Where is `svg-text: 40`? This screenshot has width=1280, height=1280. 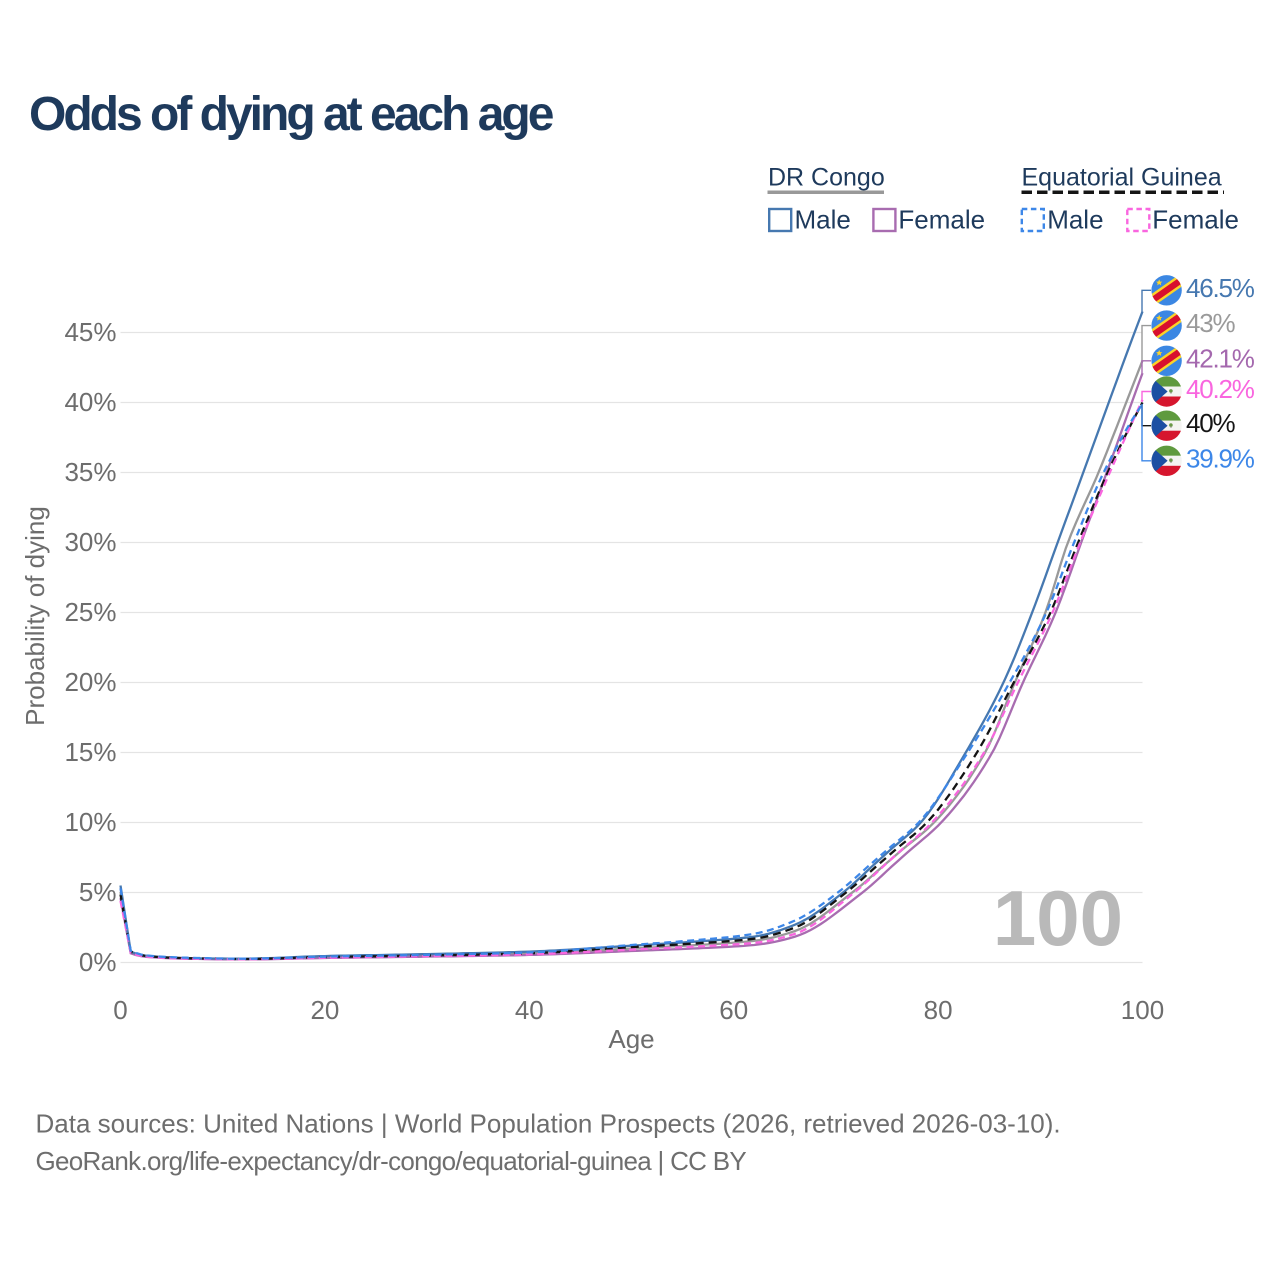 svg-text: 40 is located at coordinates (529, 1010).